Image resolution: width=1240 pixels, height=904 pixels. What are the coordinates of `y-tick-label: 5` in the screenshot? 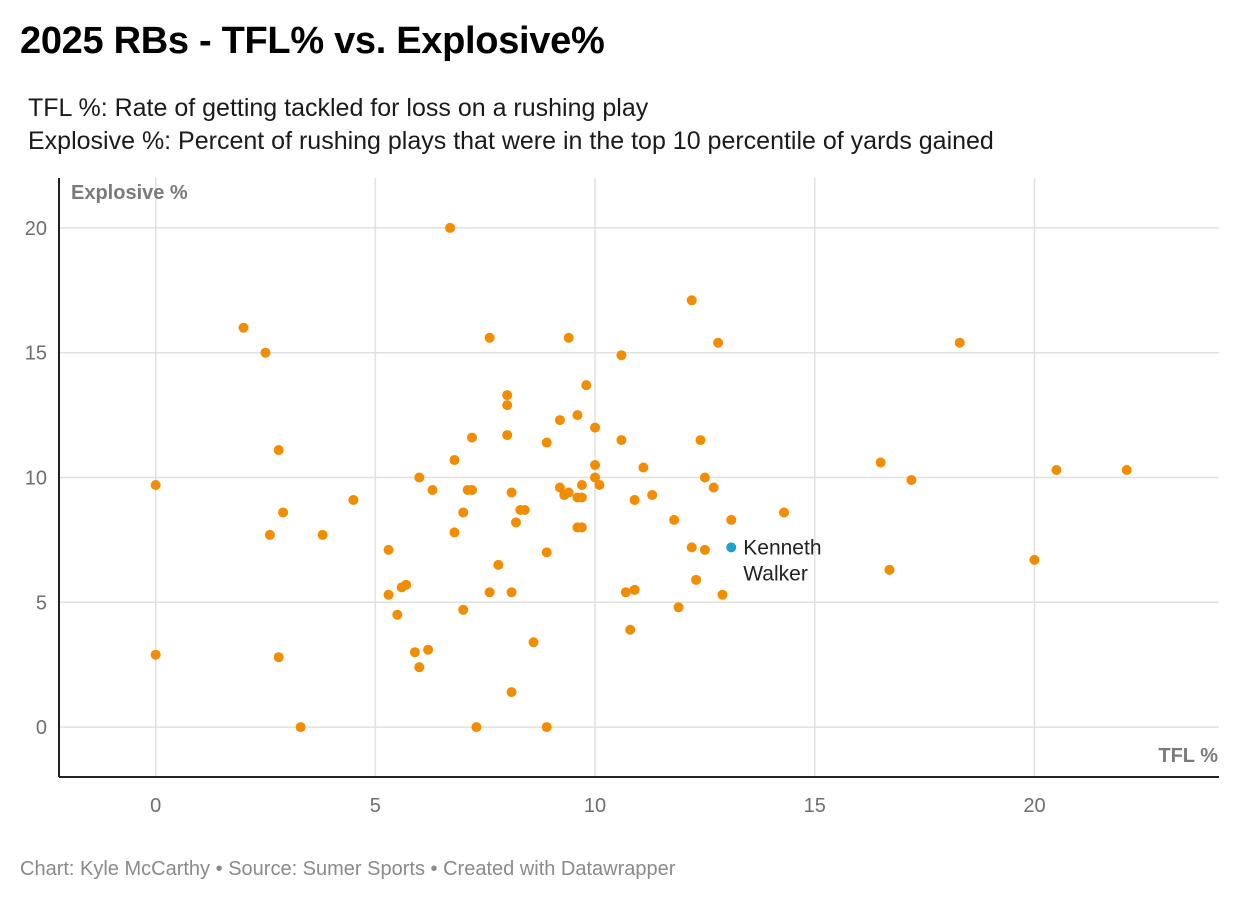 It's located at (41, 603).